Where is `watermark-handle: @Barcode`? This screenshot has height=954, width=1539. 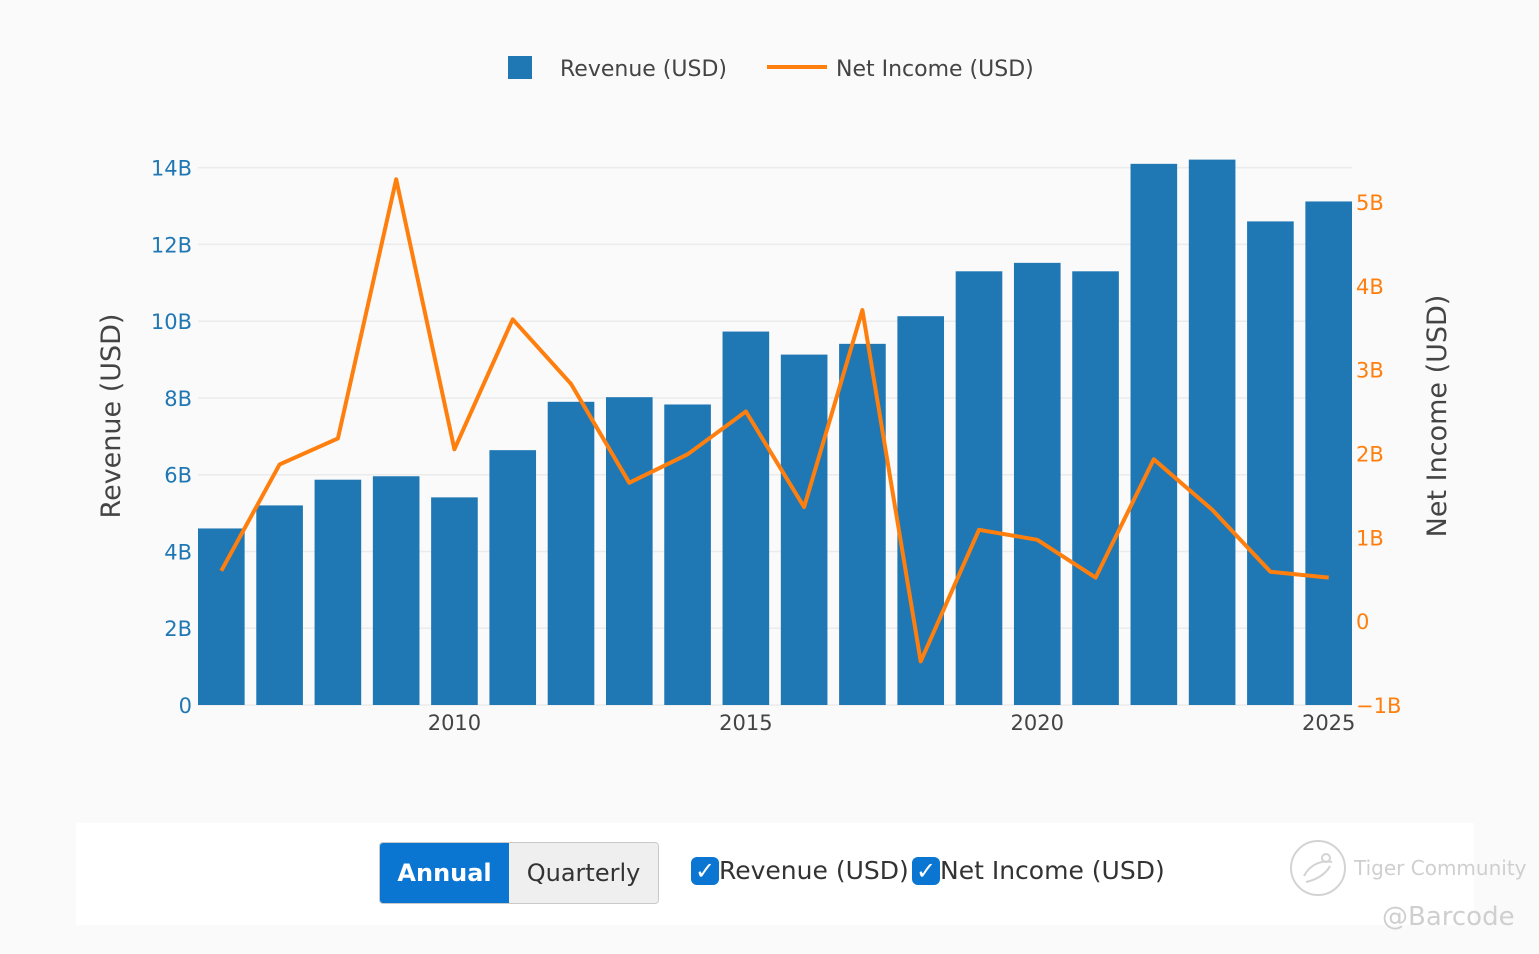 watermark-handle: @Barcode is located at coordinates (1448, 917).